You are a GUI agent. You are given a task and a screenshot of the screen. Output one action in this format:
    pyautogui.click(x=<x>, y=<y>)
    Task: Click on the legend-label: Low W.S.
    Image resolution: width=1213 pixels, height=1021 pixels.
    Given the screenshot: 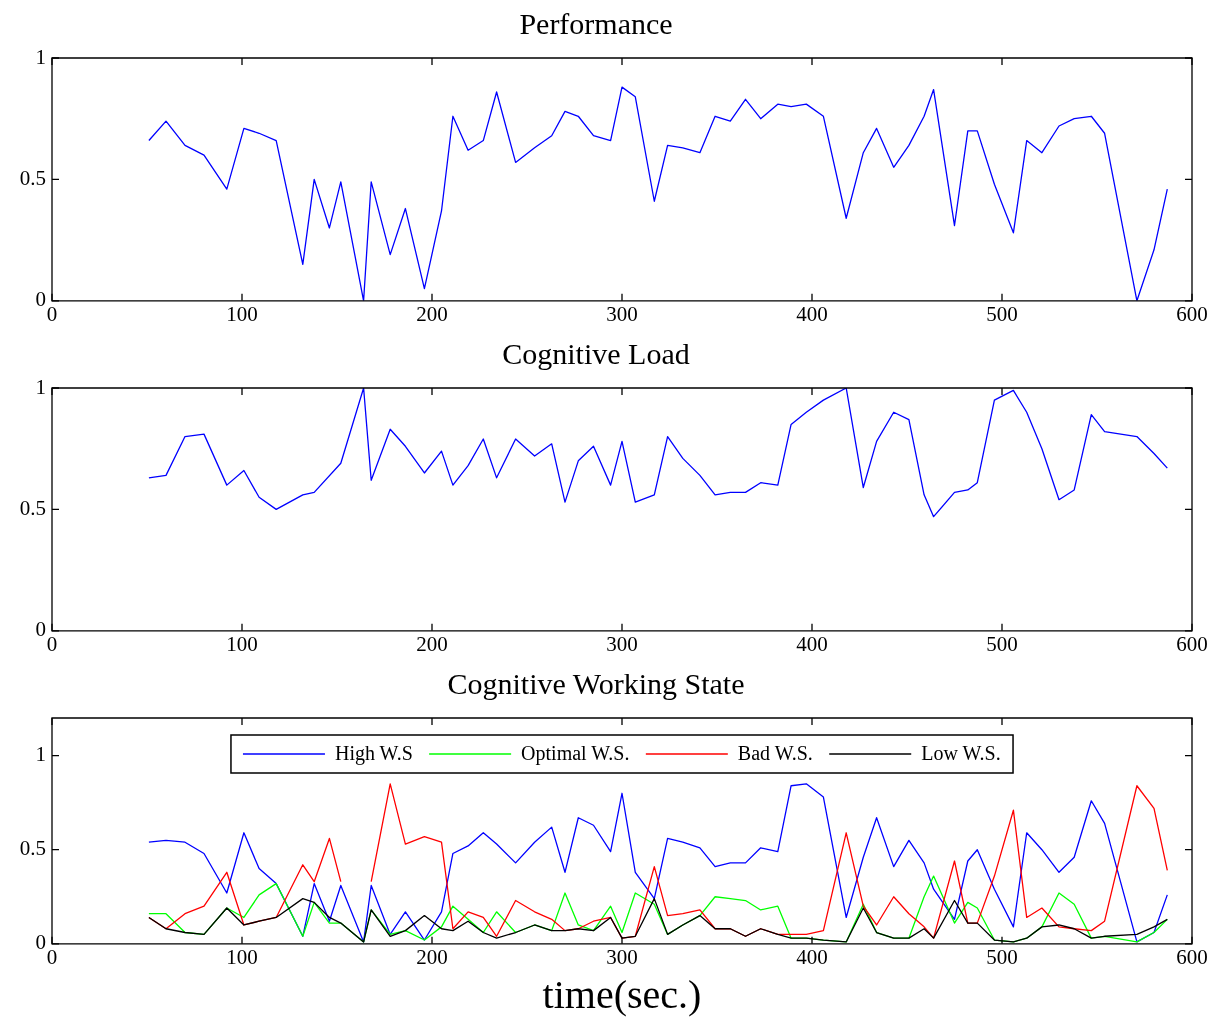 What is the action you would take?
    pyautogui.click(x=961, y=753)
    